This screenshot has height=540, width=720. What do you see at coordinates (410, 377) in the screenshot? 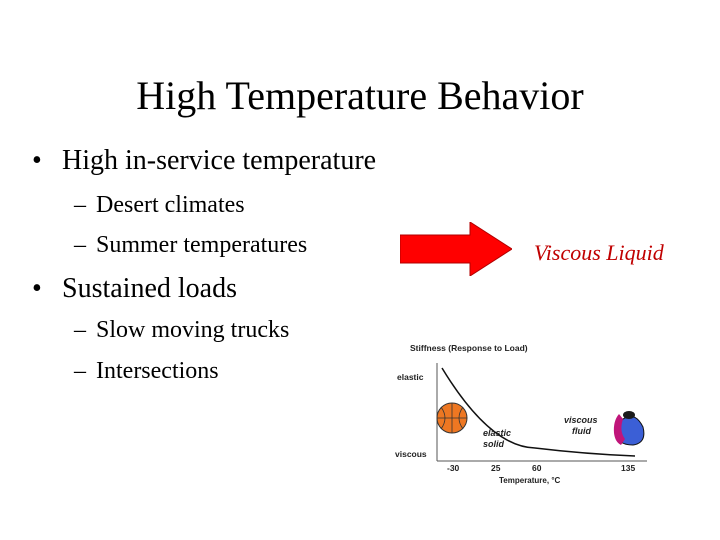
I see `y-label-elastic: elastic` at bounding box center [410, 377].